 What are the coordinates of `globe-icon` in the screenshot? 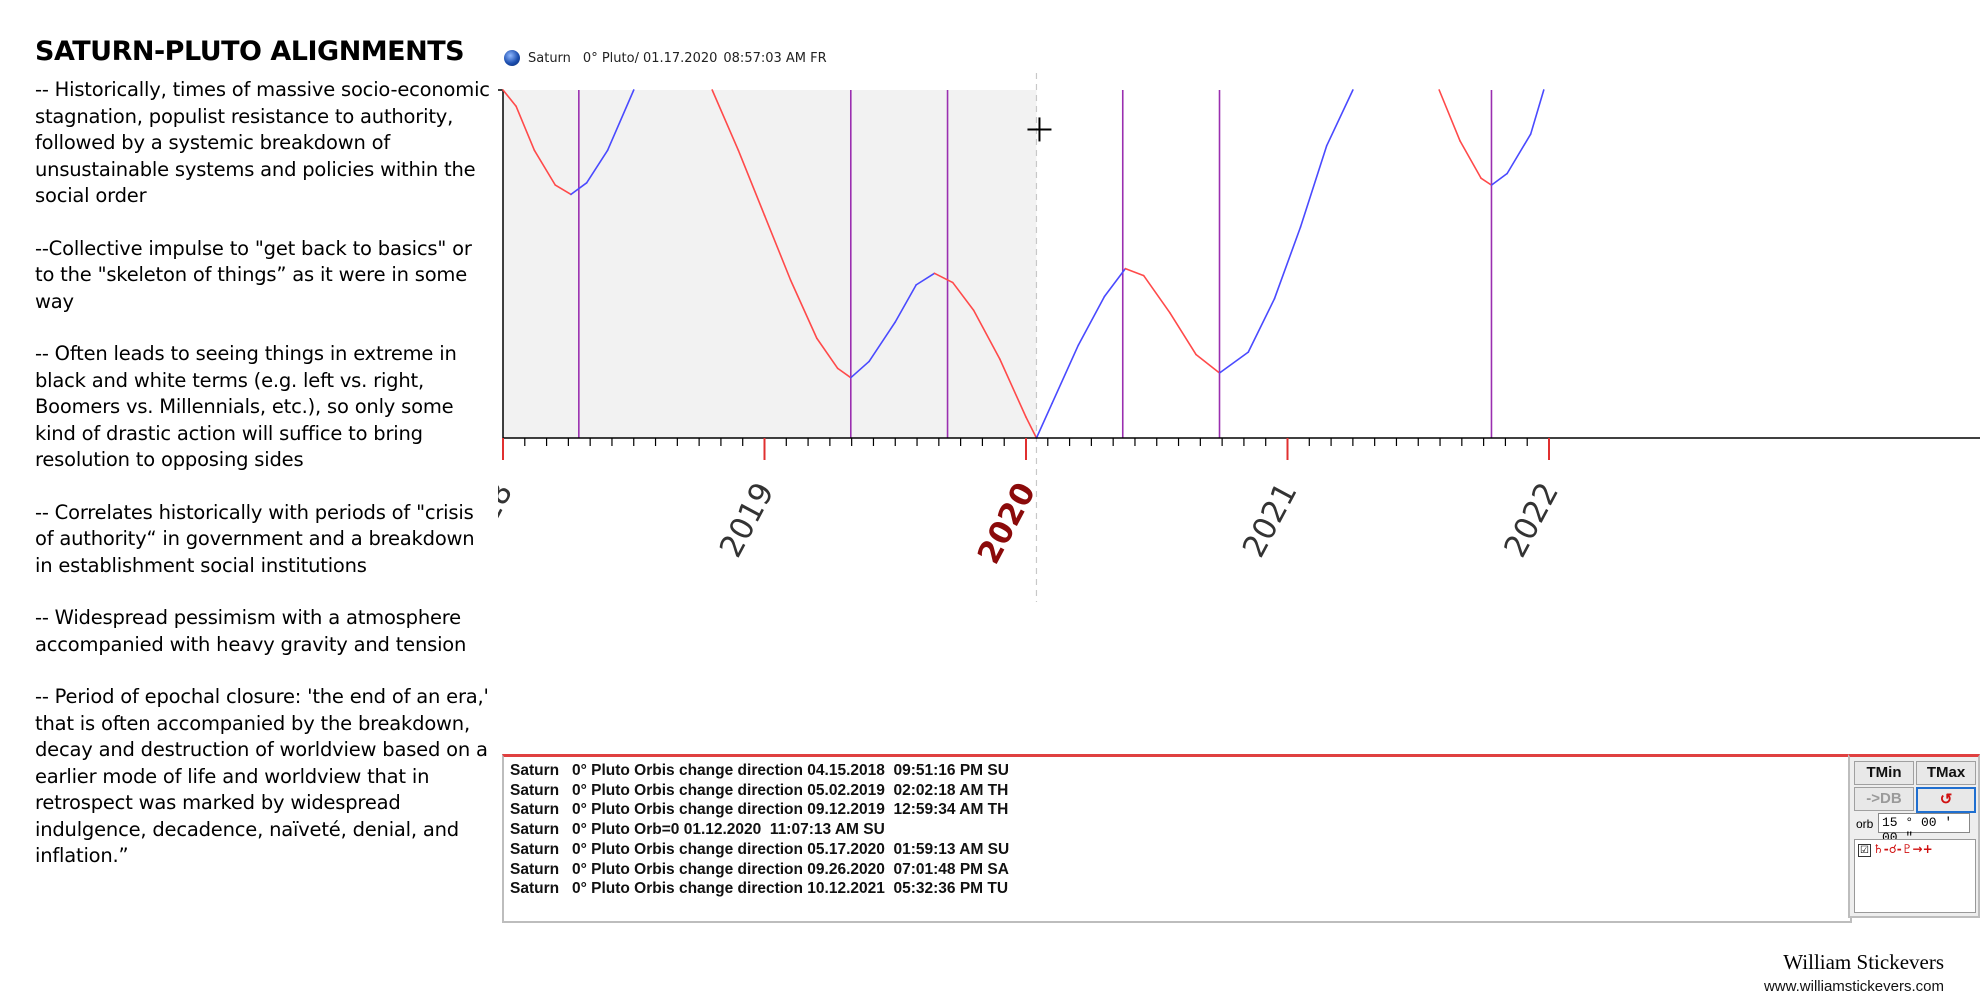 It's located at (512, 58).